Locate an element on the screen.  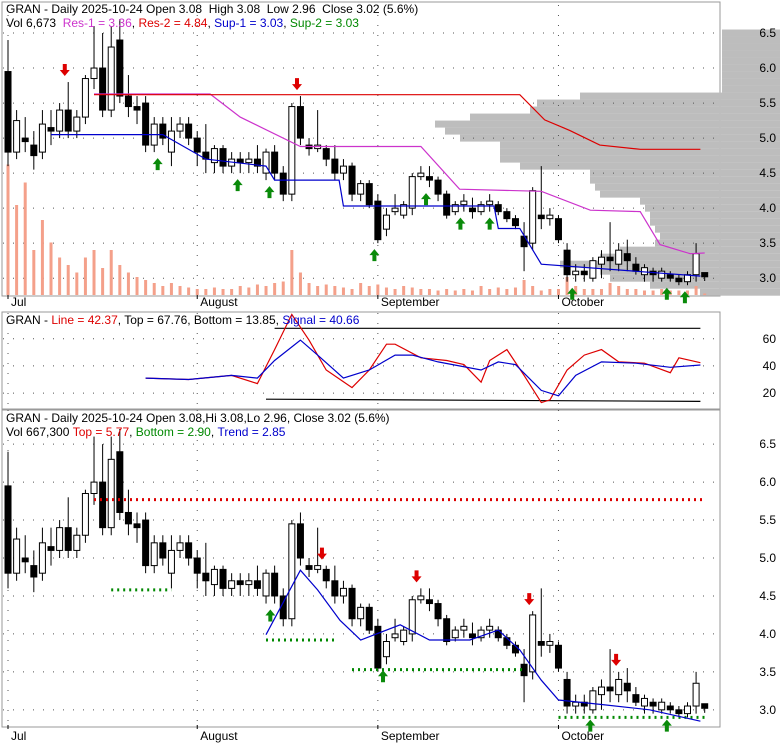
y-tick-label: 5.0 is located at coordinates (767, 558).